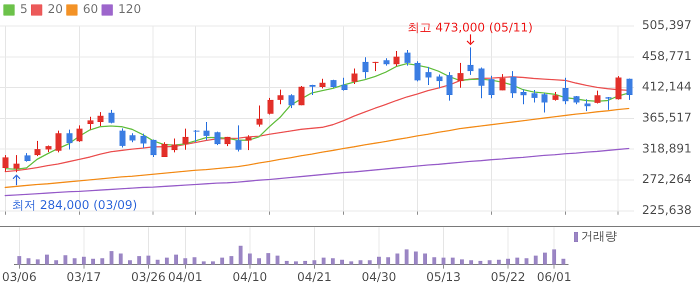 The image size is (700, 289). I want to click on legend-label: 거래량, so click(599, 236).